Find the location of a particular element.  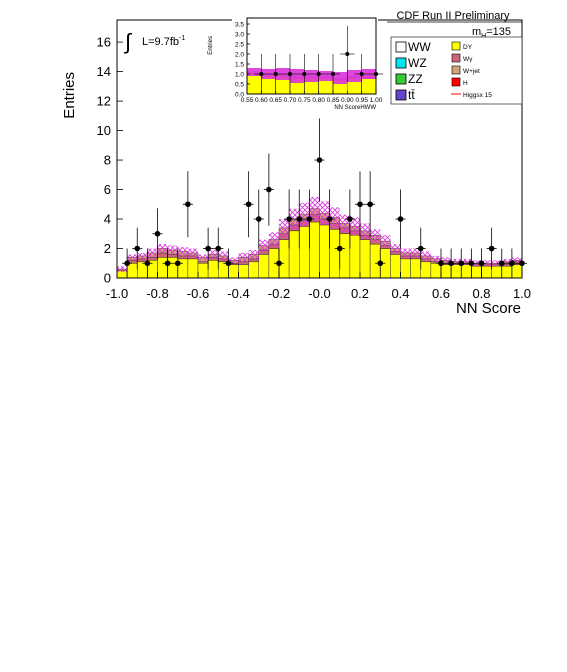

inset-x-ticks: 0.55 0.60 0.65 0.70 0.75 0.80 0.85 0.90 0.95 1.00 is located at coordinates (312, 97).